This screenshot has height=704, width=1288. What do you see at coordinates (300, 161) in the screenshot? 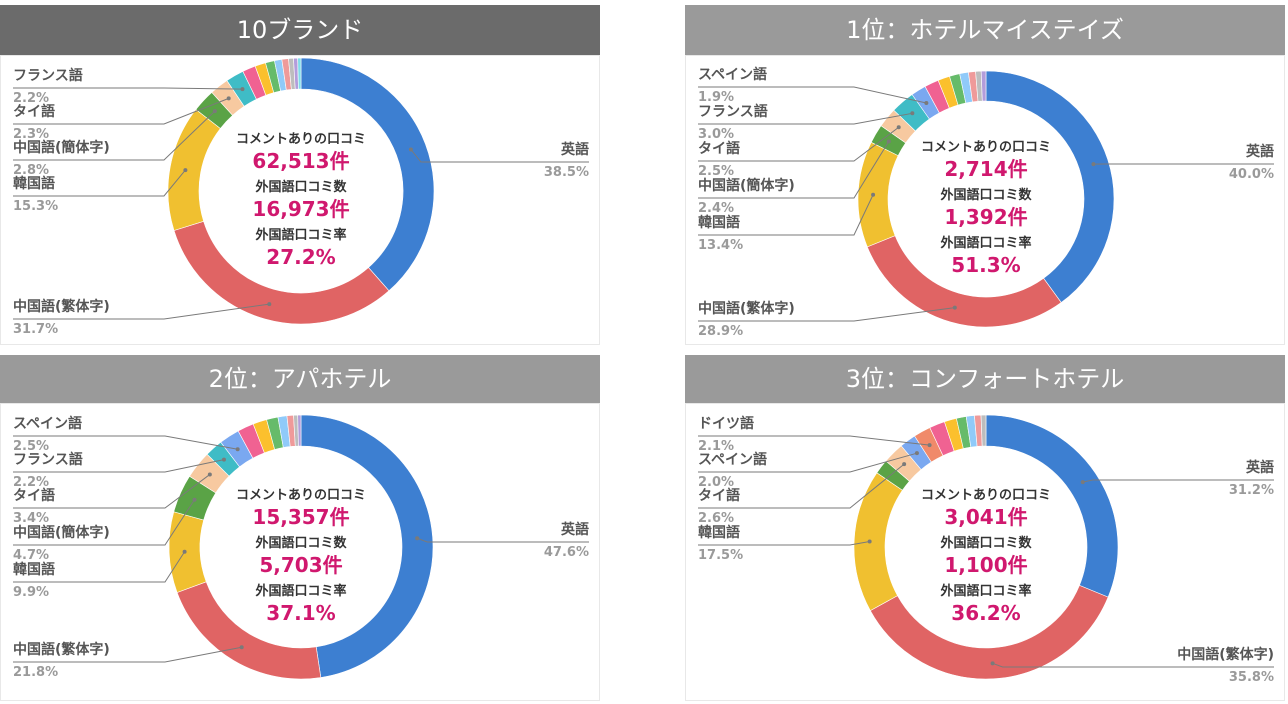
I see `center-value: 62,513件` at bounding box center [300, 161].